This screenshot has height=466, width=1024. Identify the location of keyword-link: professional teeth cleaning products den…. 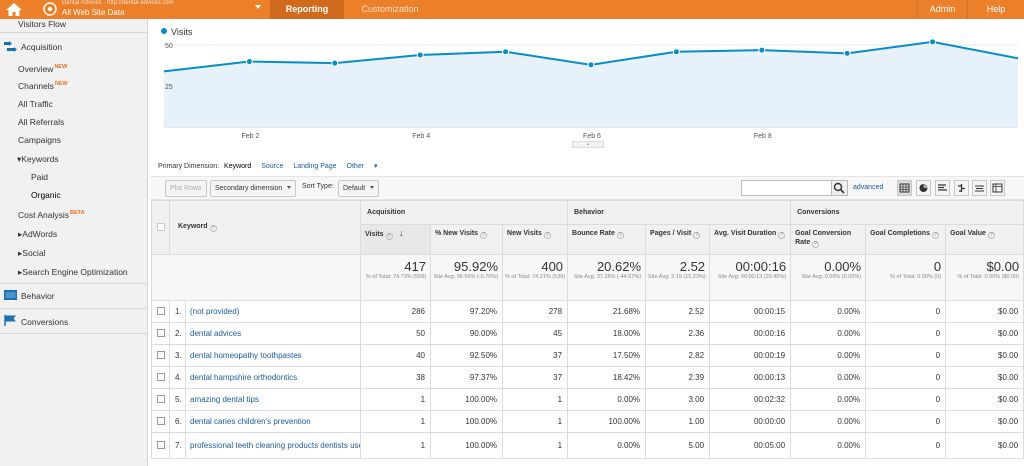
(273, 445).